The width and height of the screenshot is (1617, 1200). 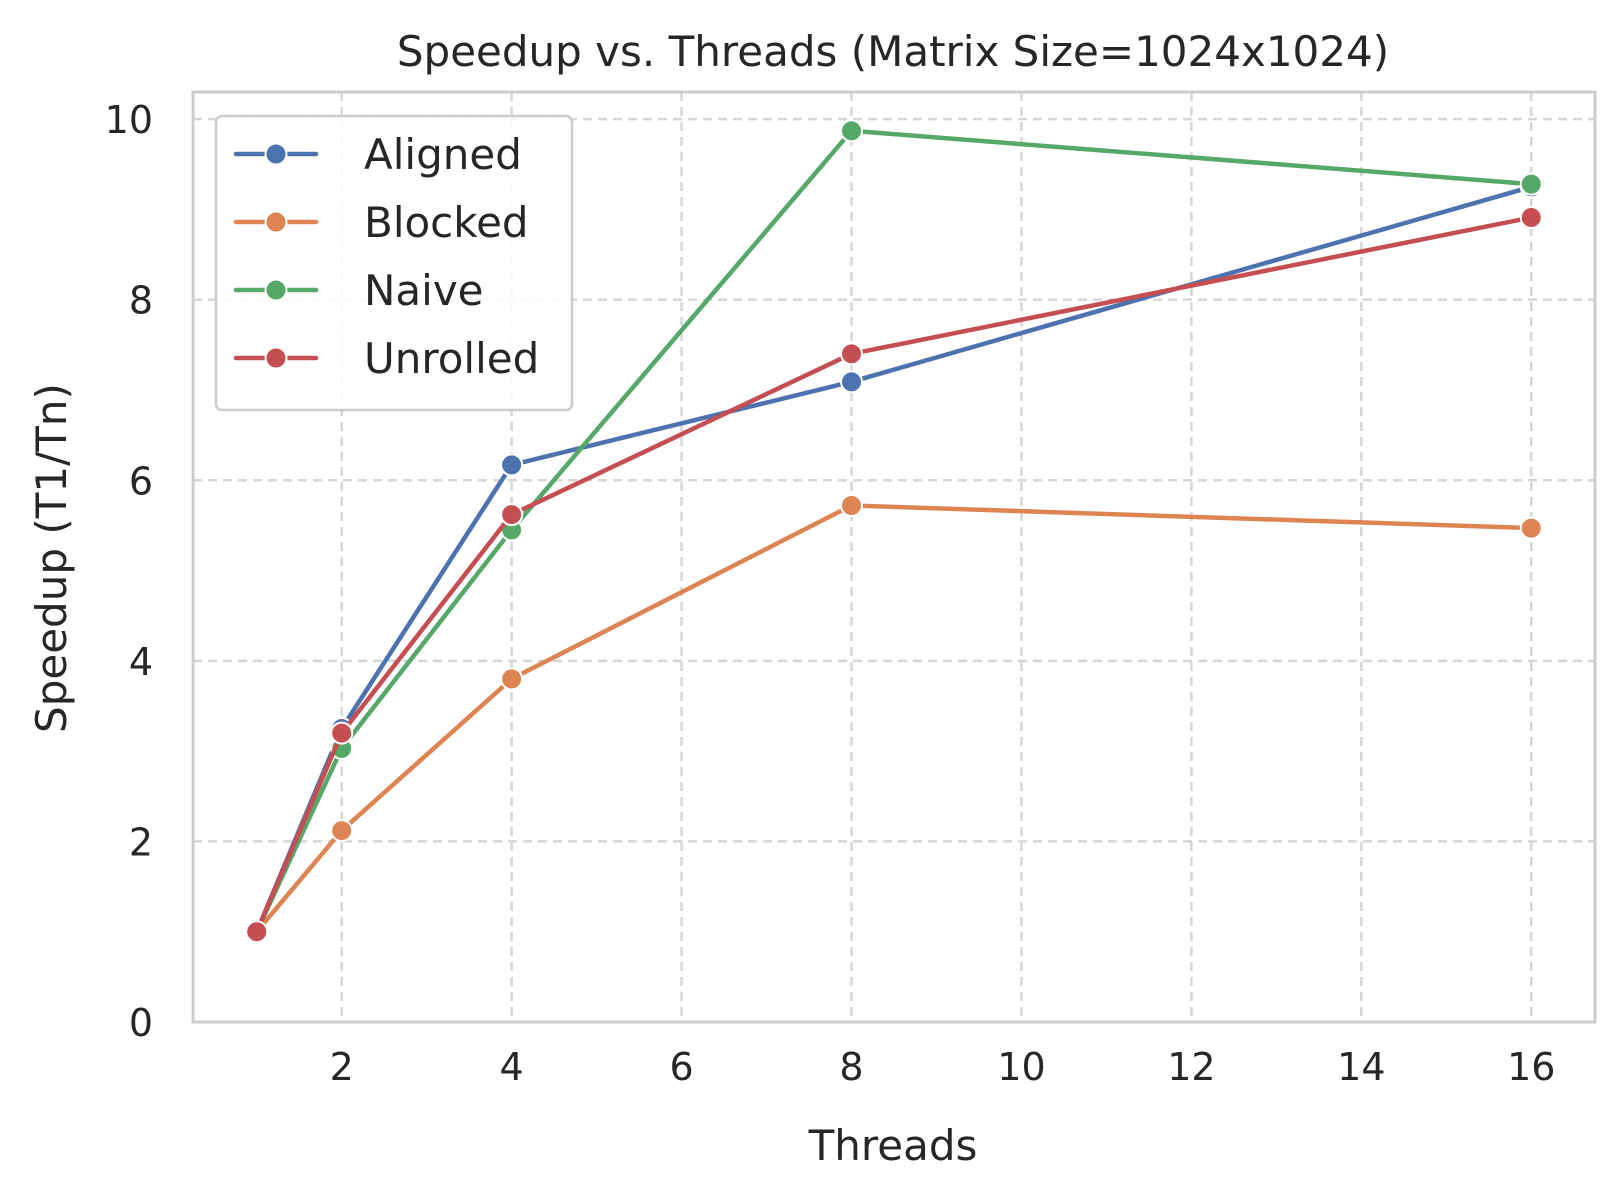 What do you see at coordinates (424, 290) in the screenshot?
I see `legend-label: Naive` at bounding box center [424, 290].